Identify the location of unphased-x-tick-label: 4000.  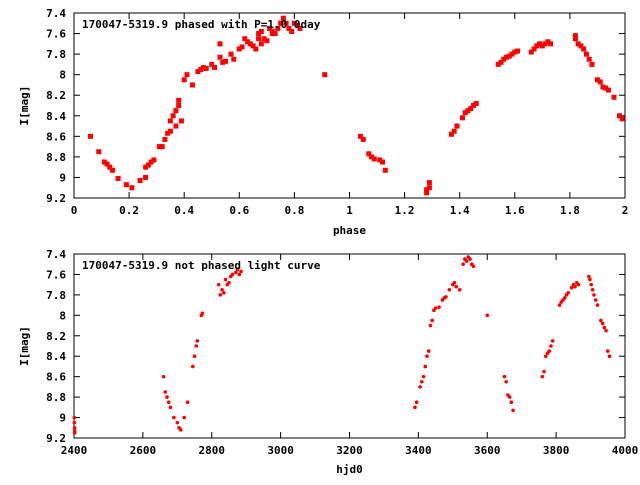
(625, 450).